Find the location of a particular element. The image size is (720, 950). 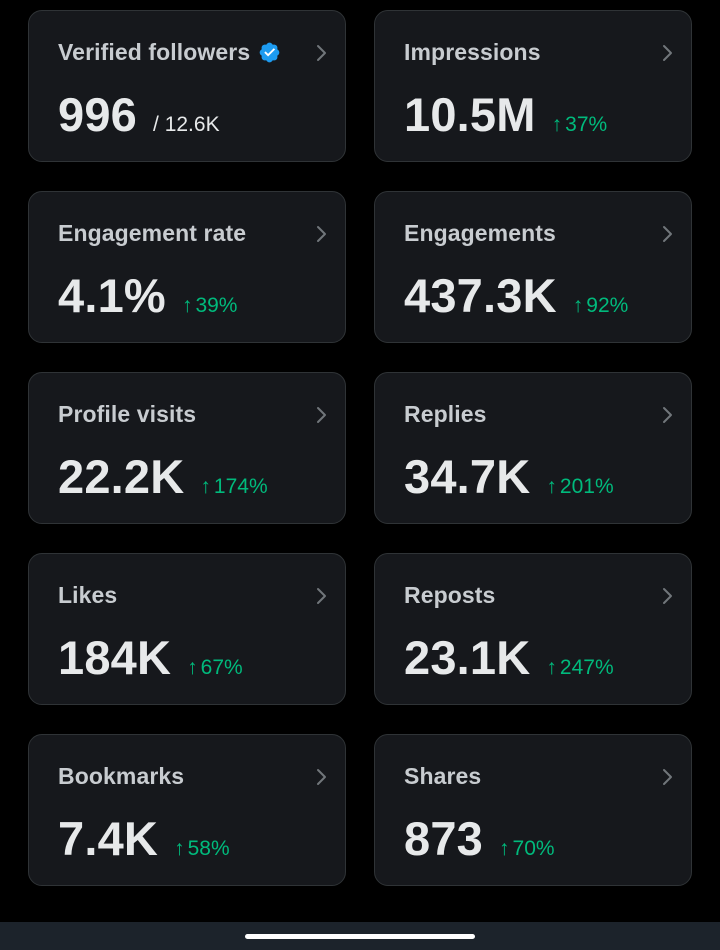

metric-card-replies: Replies 34.7K ↑ 201% is located at coordinates (533, 448).